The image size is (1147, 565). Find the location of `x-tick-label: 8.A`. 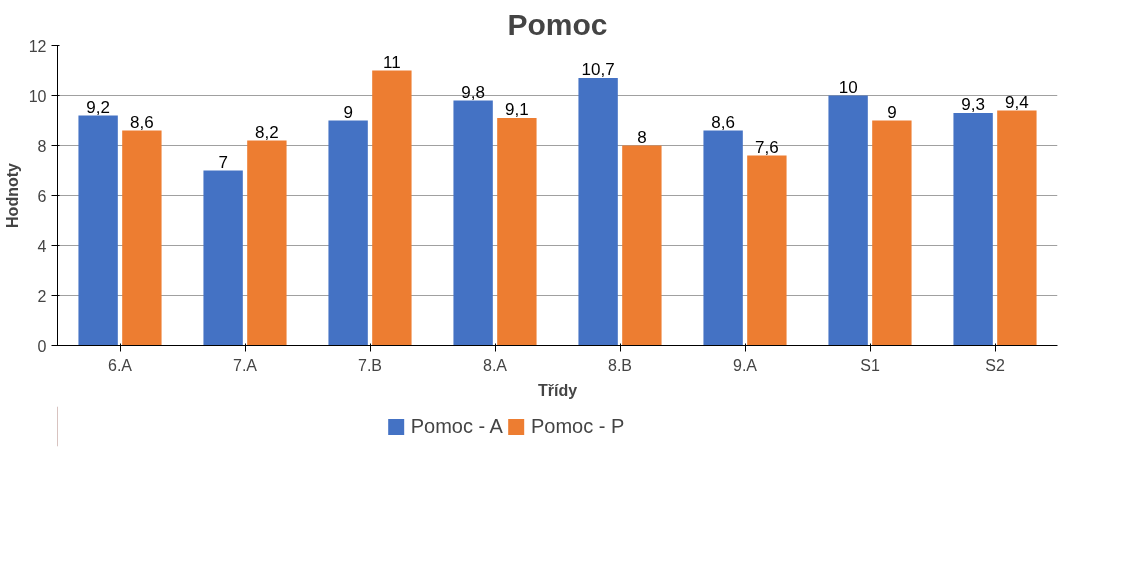

x-tick-label: 8.A is located at coordinates (495, 365).